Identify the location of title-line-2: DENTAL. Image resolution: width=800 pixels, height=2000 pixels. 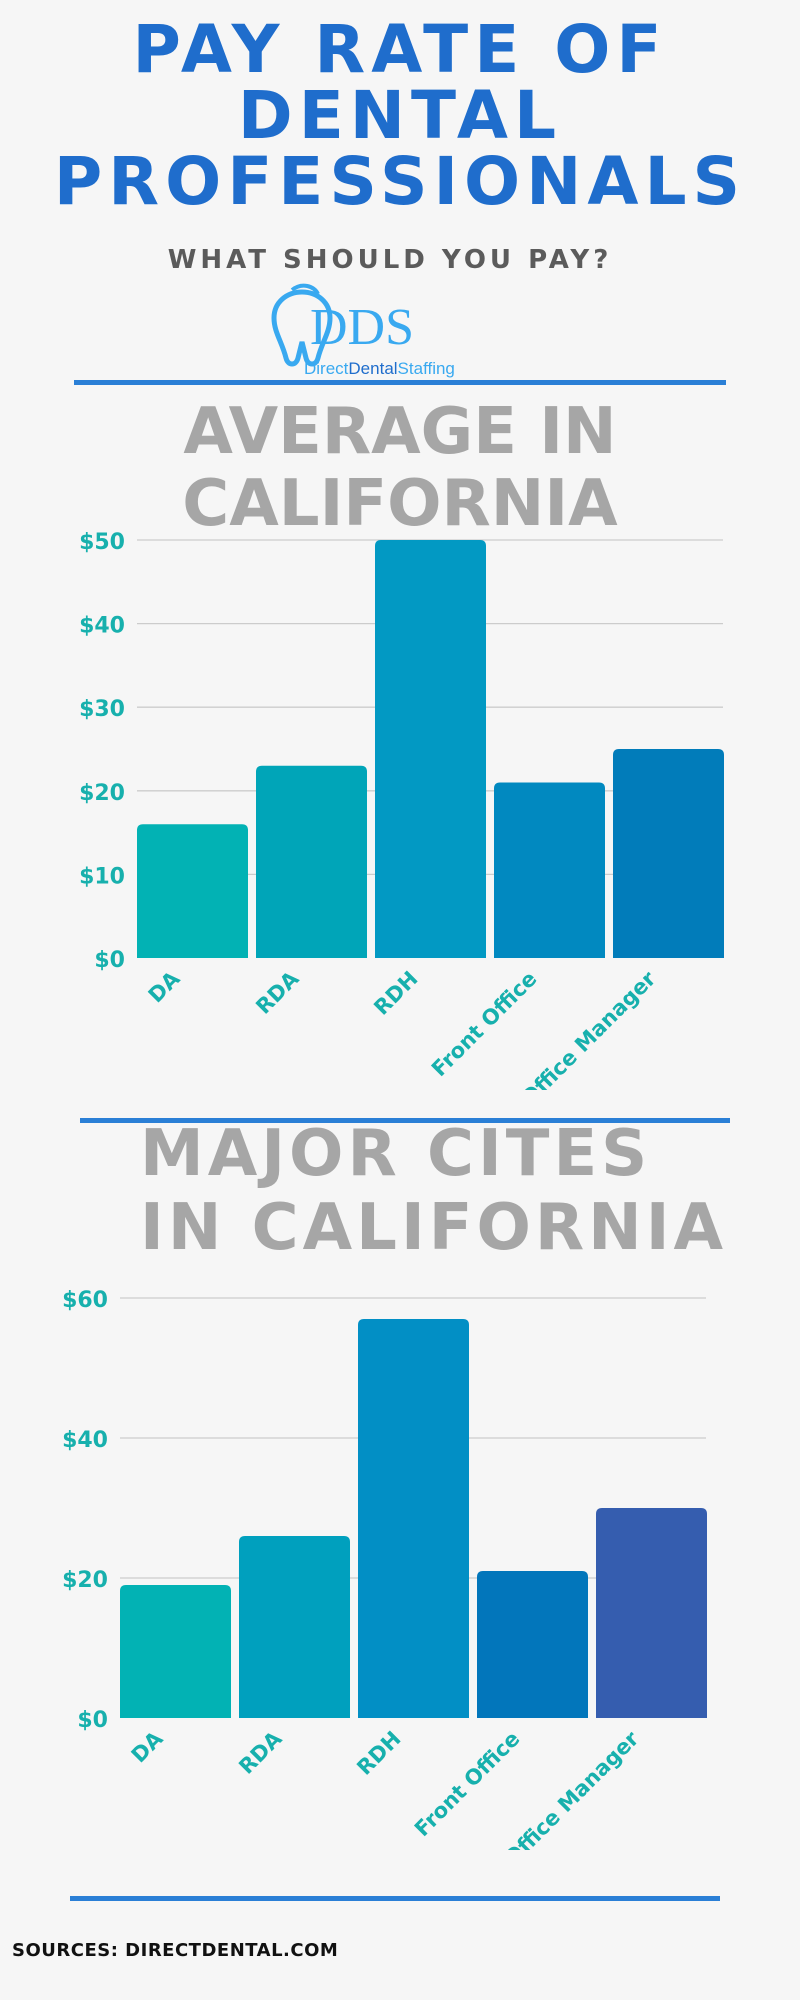
(400, 115).